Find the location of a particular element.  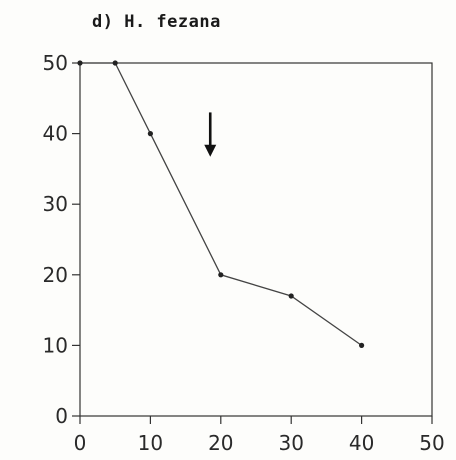

x-tick-label-10: 10 is located at coordinates (150, 443).